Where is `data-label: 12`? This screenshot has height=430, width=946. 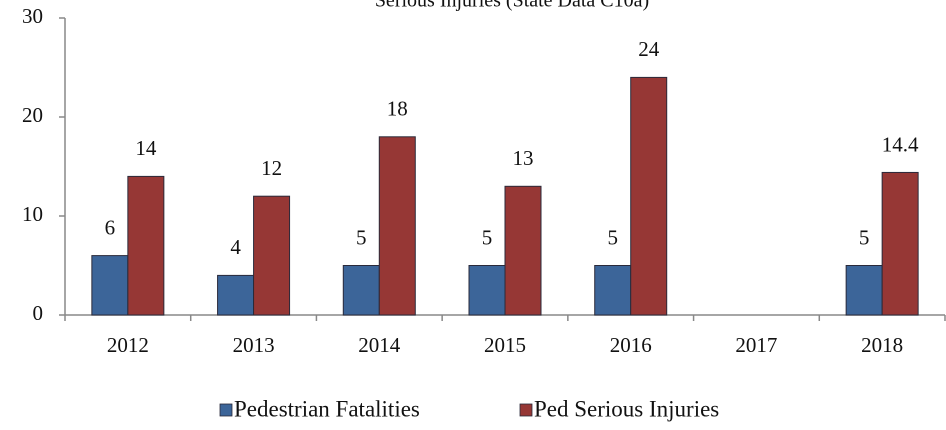
data-label: 12 is located at coordinates (271, 168).